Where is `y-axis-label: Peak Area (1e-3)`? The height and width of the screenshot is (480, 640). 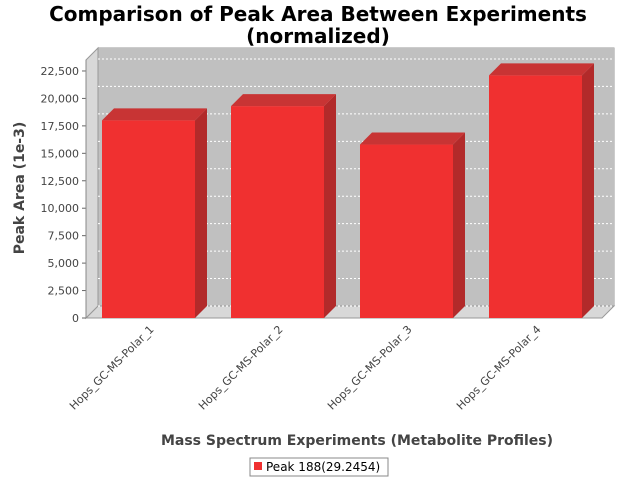 y-axis-label: Peak Area (1e-3) is located at coordinates (20, 188).